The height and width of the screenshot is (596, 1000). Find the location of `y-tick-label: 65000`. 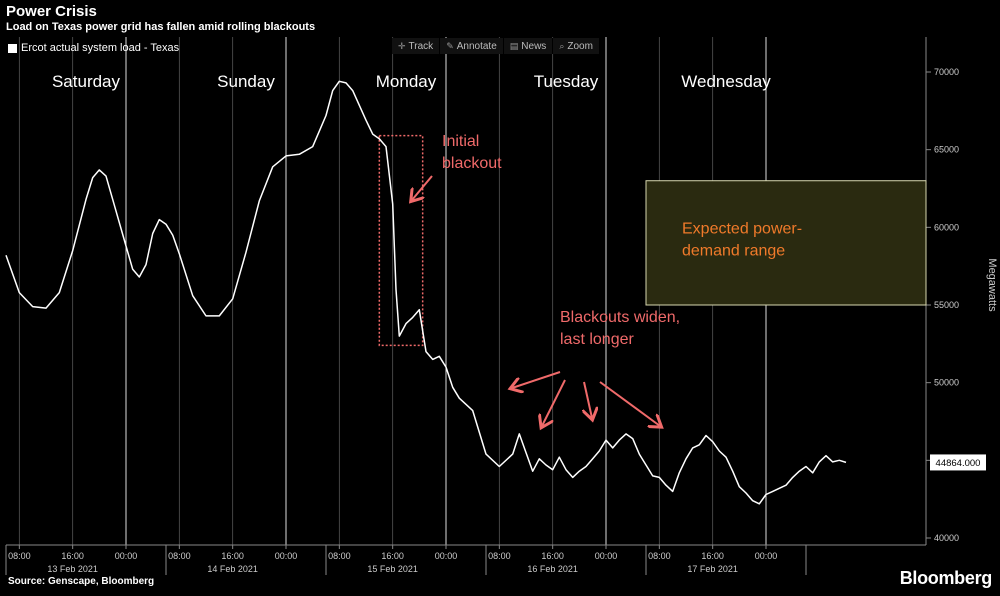

y-tick-label: 65000 is located at coordinates (946, 150).